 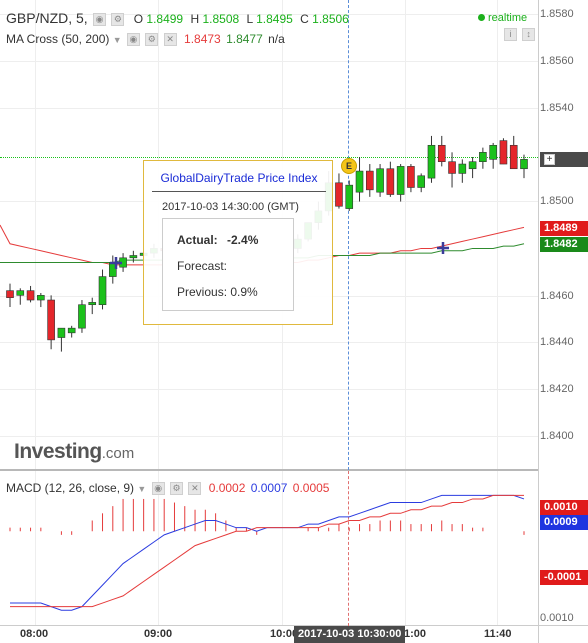 I want to click on macd-title: MACD (12, 26, close, 9), so click(x=70, y=488).